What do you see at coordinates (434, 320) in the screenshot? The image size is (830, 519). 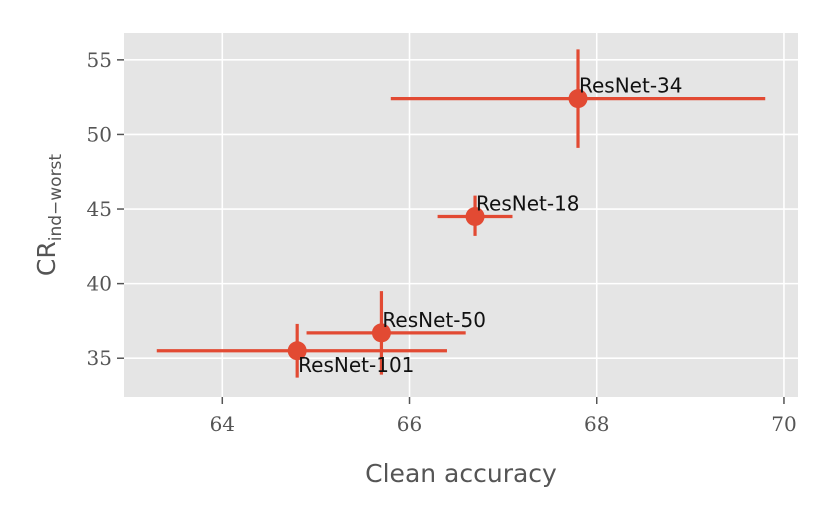 I see `point-label: ResNet-50` at bounding box center [434, 320].